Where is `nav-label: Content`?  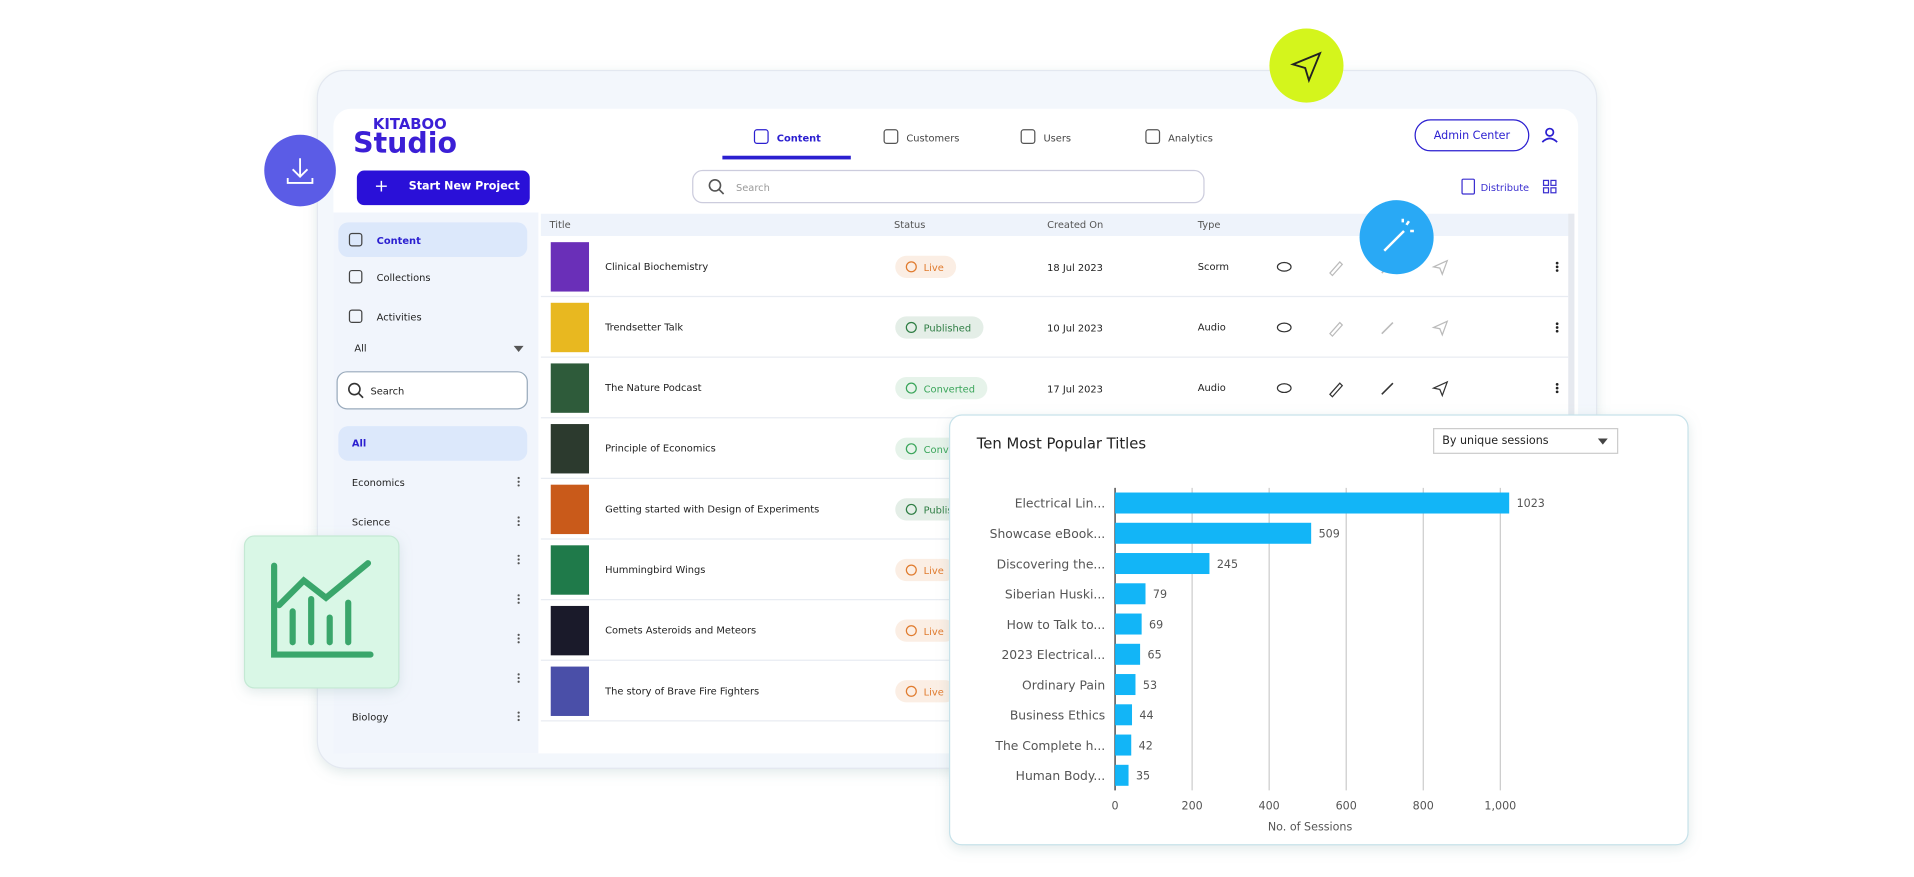 nav-label: Content is located at coordinates (399, 241).